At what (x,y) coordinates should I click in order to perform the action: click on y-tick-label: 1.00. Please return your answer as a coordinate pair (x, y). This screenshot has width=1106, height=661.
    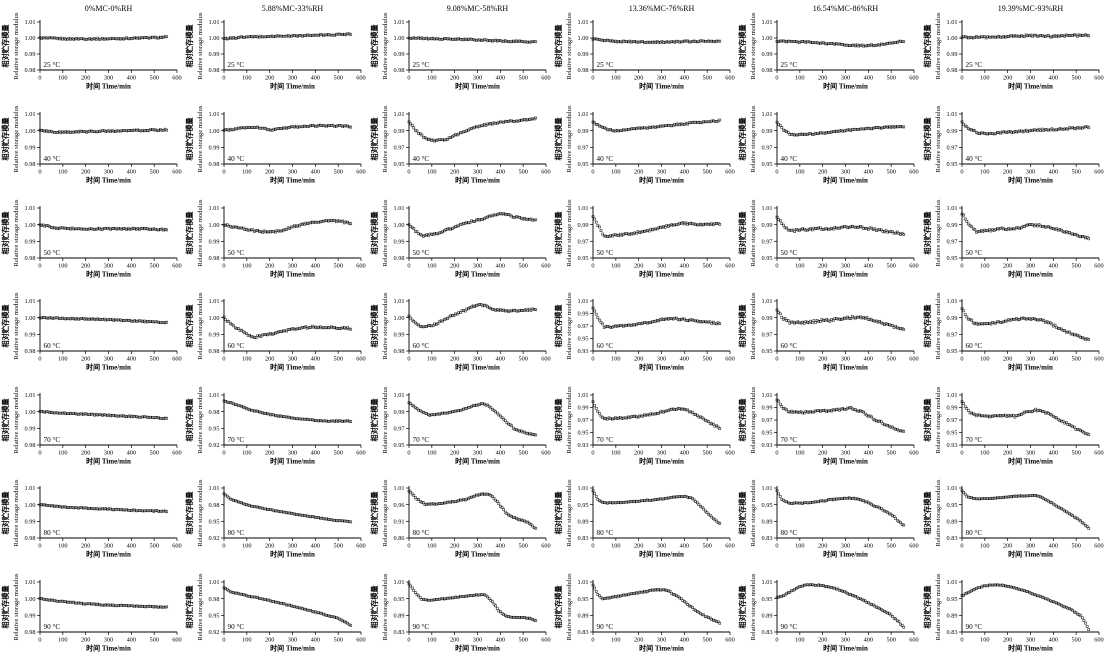
    Looking at the image, I should click on (951, 38).